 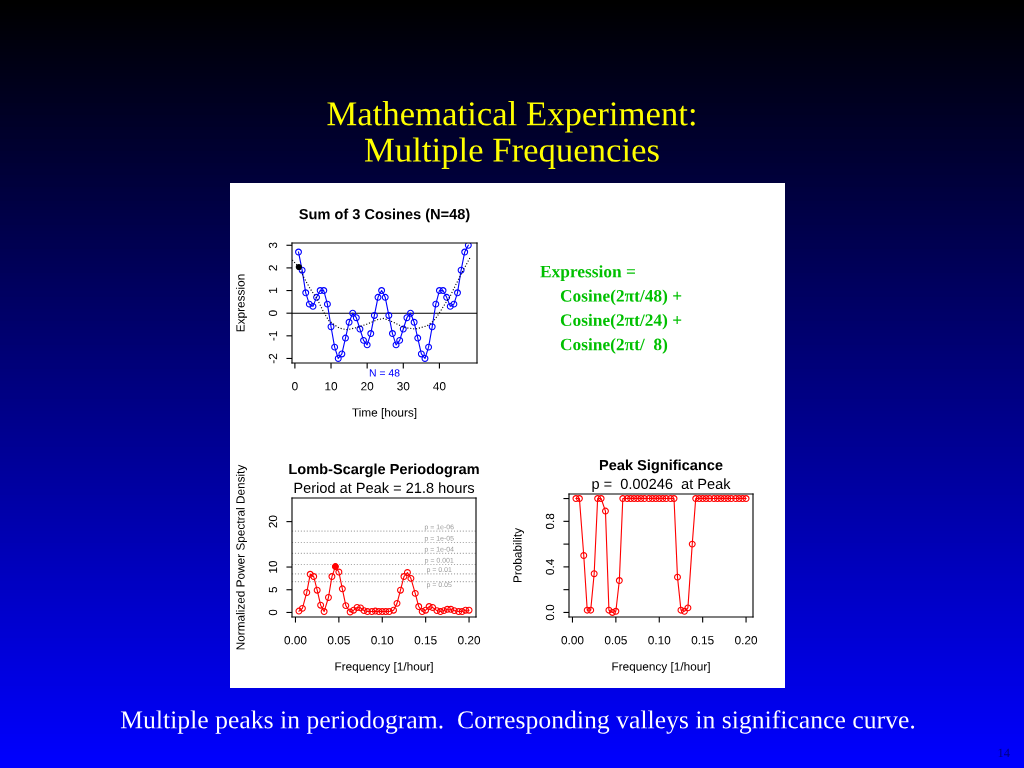 What do you see at coordinates (241, 557) in the screenshot?
I see `y-axis-title: Normalized Power Spectral Density` at bounding box center [241, 557].